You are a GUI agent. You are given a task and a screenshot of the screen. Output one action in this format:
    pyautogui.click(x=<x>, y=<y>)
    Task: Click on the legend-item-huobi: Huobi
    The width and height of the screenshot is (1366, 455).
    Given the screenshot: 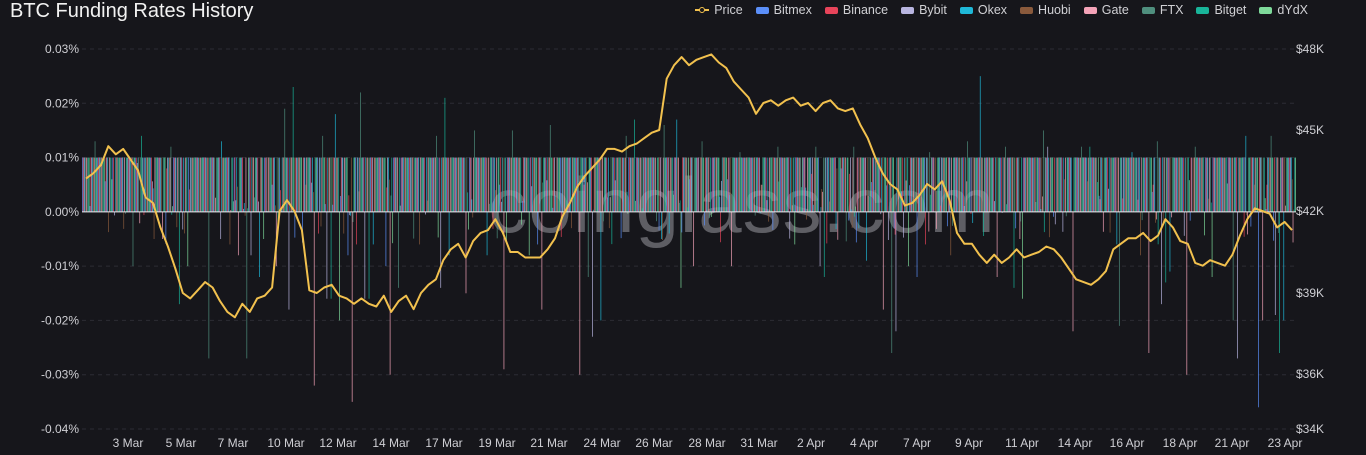 What is the action you would take?
    pyautogui.click(x=1045, y=10)
    